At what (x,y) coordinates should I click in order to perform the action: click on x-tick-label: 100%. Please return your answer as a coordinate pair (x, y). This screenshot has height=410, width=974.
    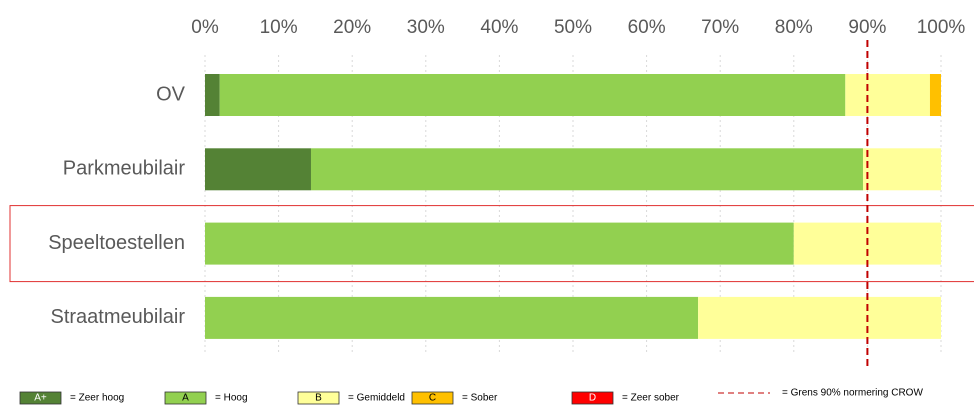
    Looking at the image, I should click on (941, 27).